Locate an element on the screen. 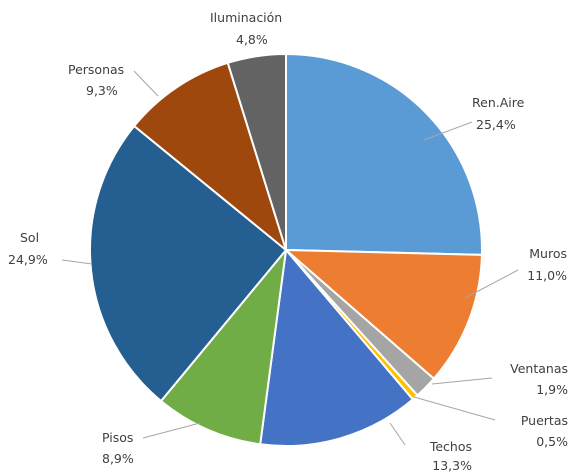 This screenshot has width=570, height=474. pie-slice-ren-aire is located at coordinates (384, 154).